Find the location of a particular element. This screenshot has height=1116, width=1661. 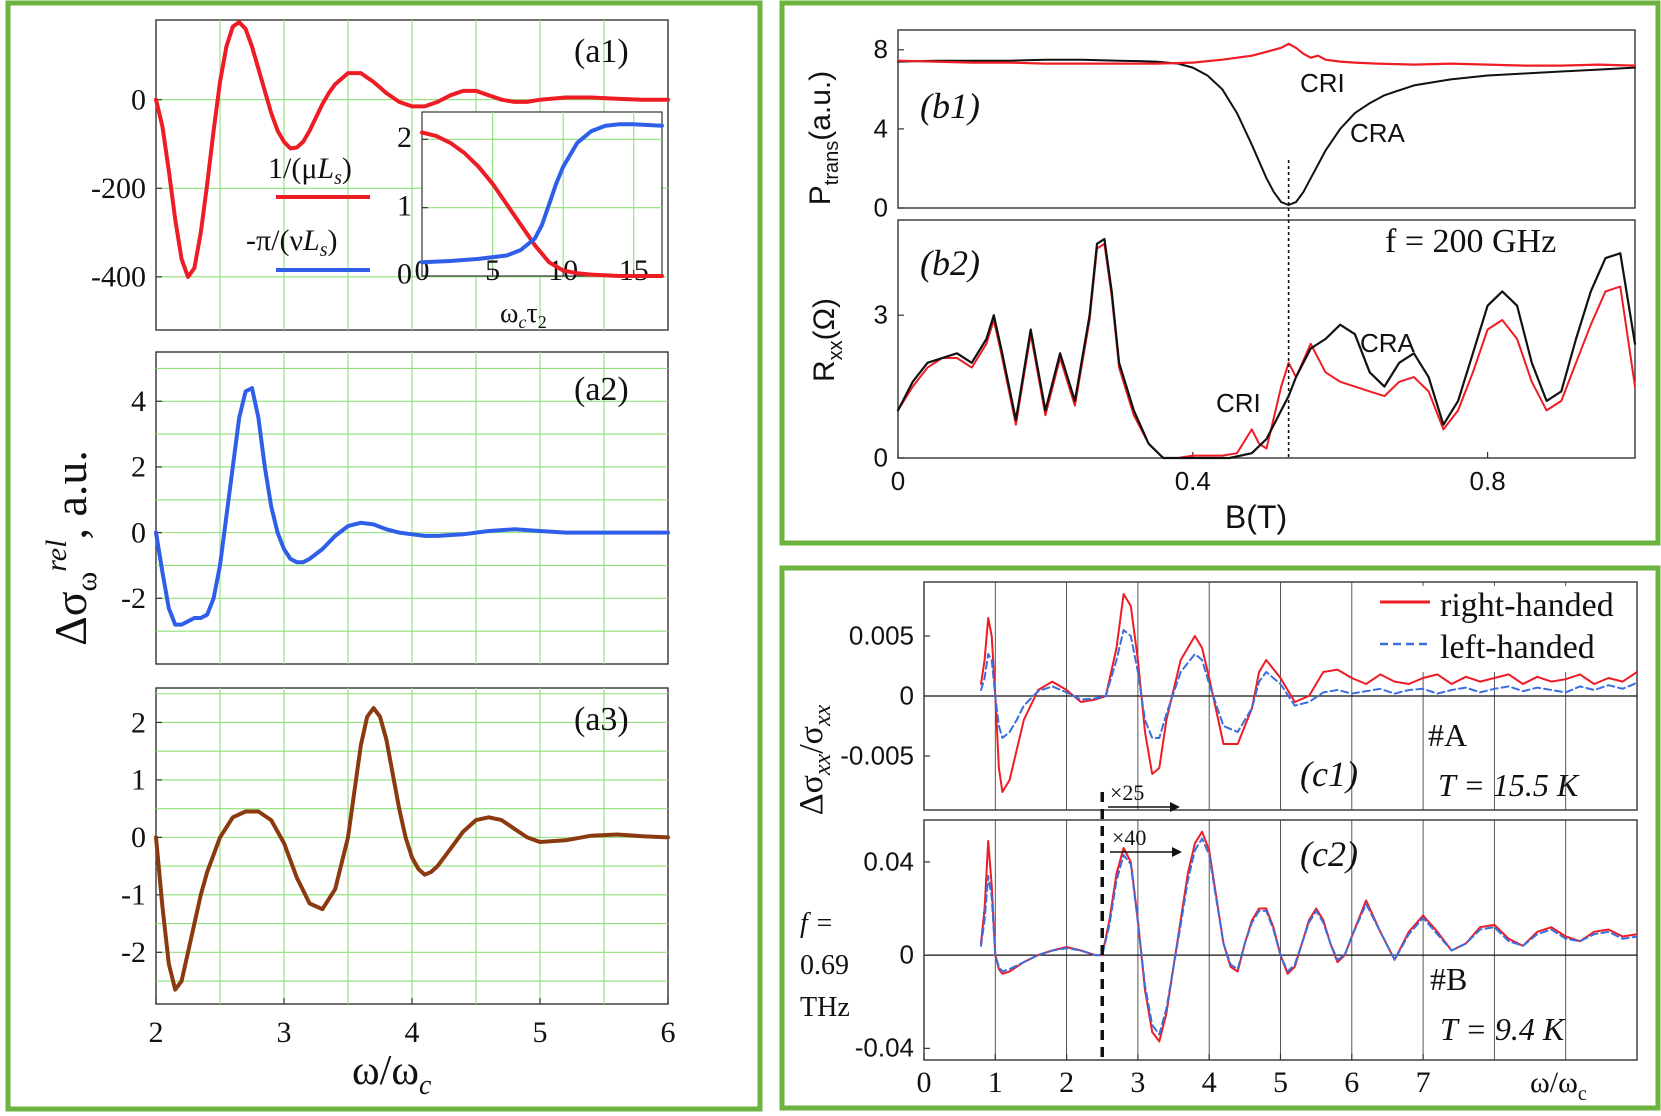

b2-series-cri is located at coordinates (1266, 350).